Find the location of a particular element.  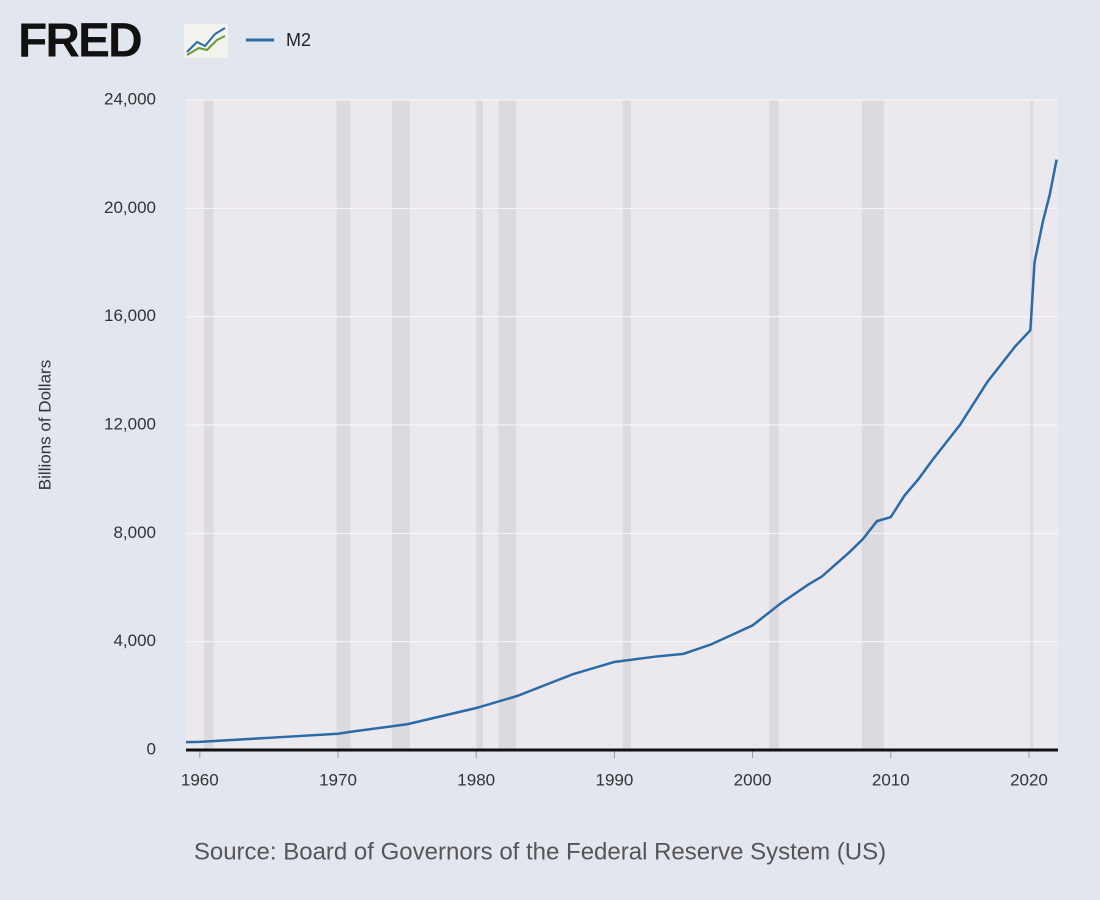

y-tick-label: 8,000 is located at coordinates (134, 532).